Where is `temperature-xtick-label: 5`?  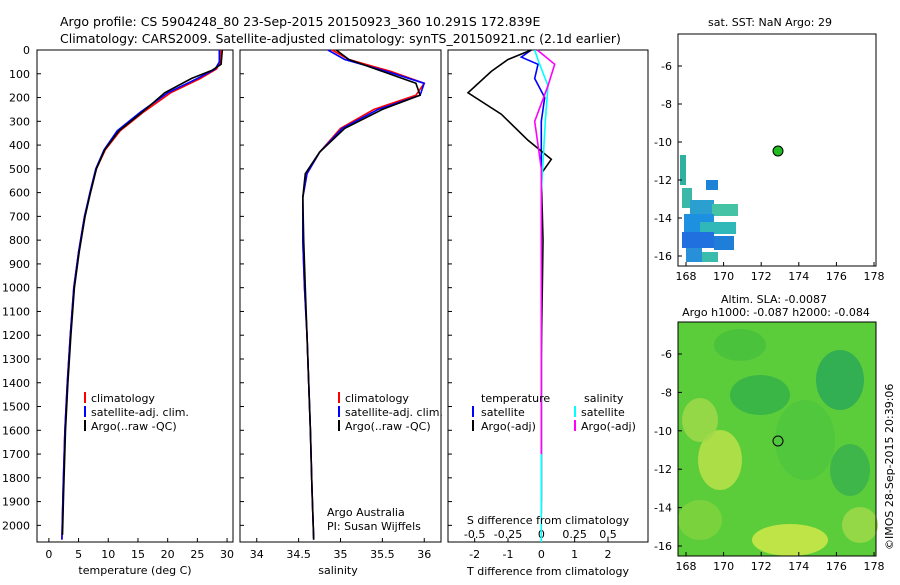 temperature-xtick-label: 5 is located at coordinates (78, 554).